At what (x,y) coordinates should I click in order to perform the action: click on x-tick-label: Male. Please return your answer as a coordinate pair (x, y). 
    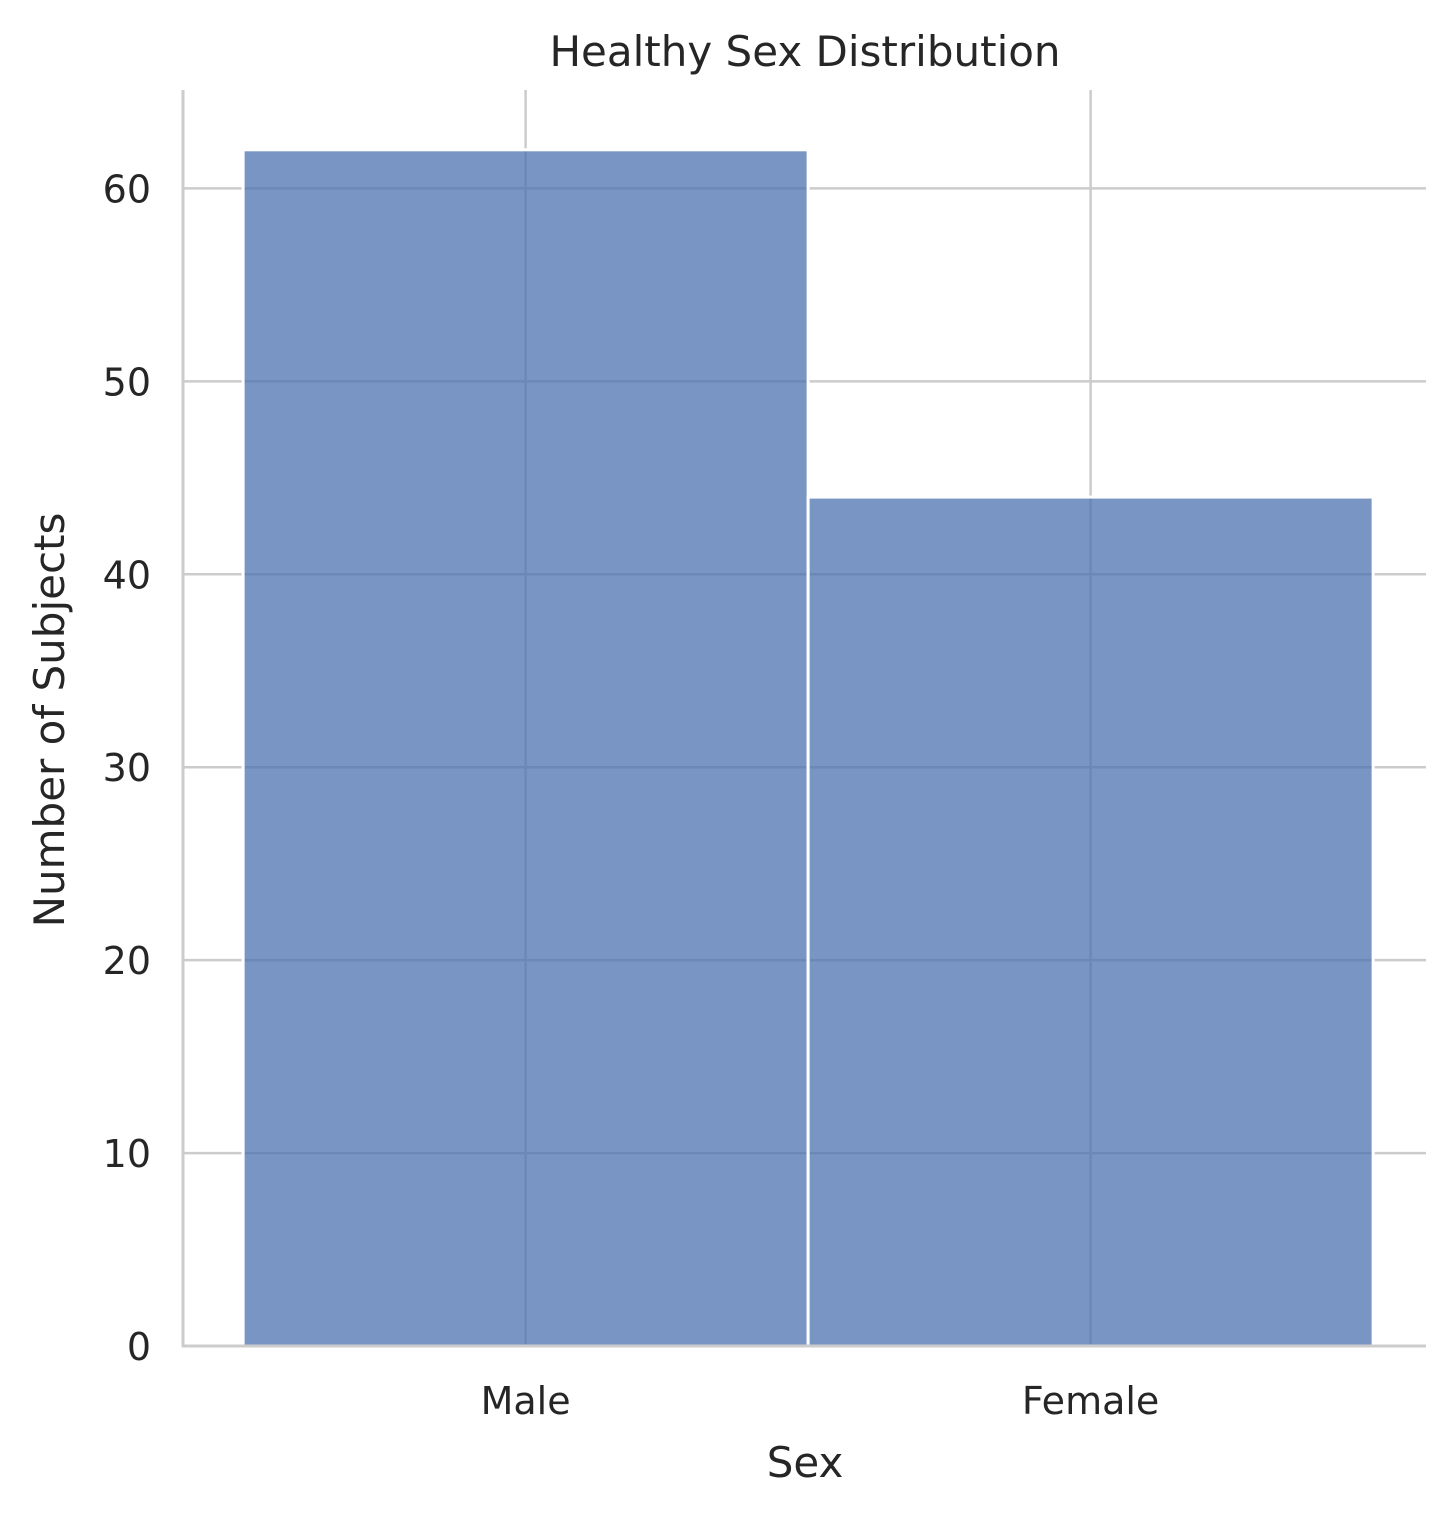
    Looking at the image, I should click on (526, 1401).